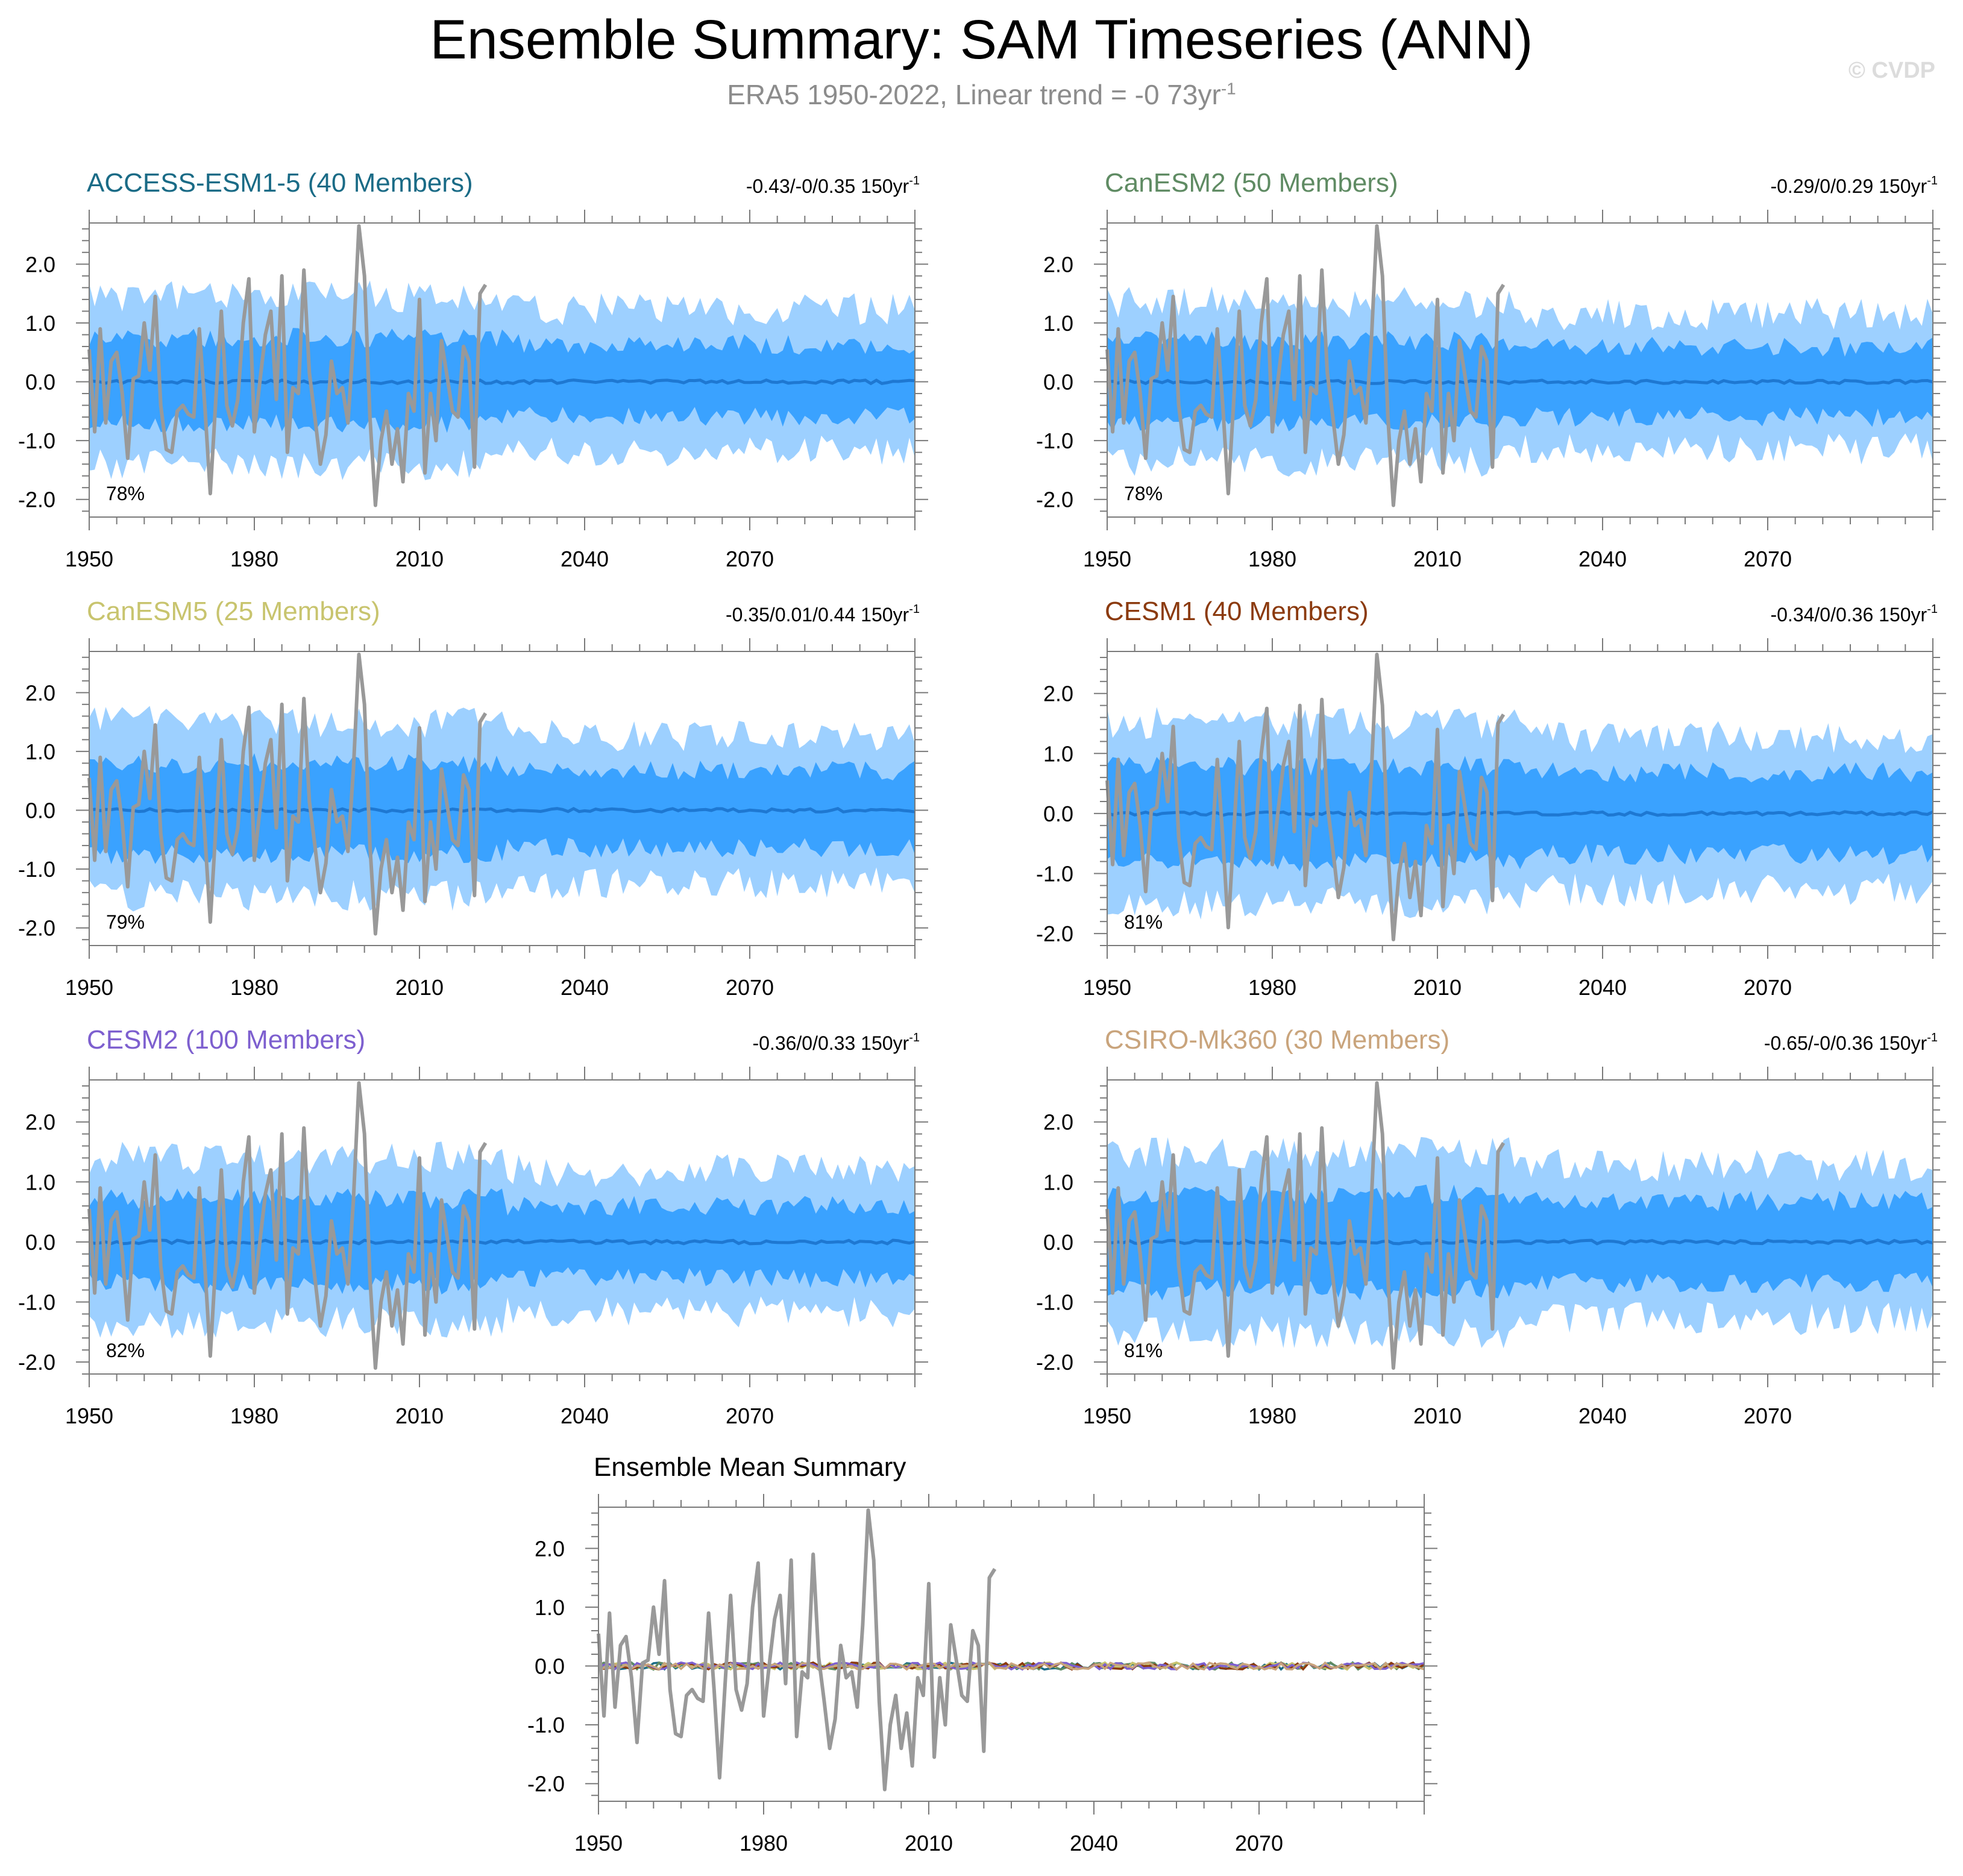 The width and height of the screenshot is (1963, 1876). I want to click on trend-value: -0.35/0.01/0.44 150yr, so click(817, 615).